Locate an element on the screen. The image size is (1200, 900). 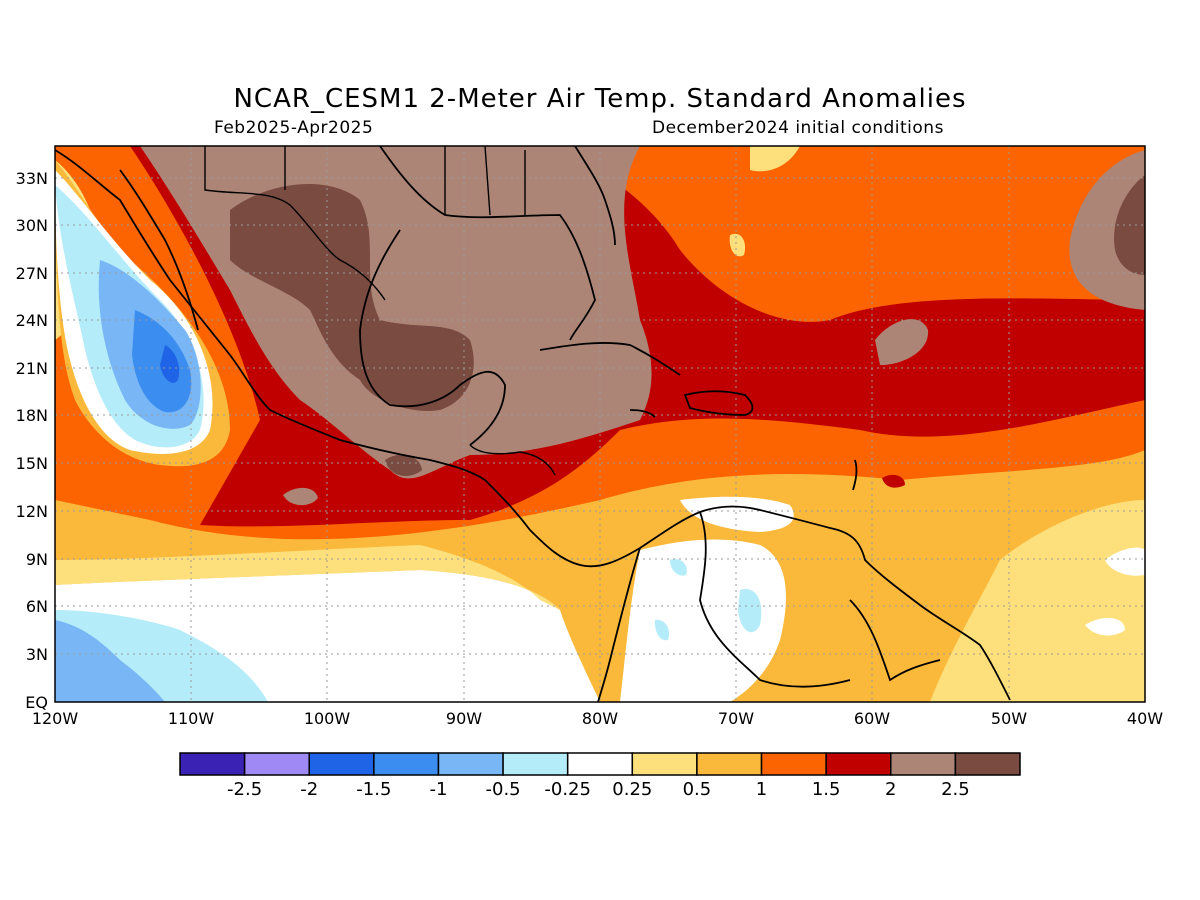
coastline-gulf-north is located at coordinates (487, 243).